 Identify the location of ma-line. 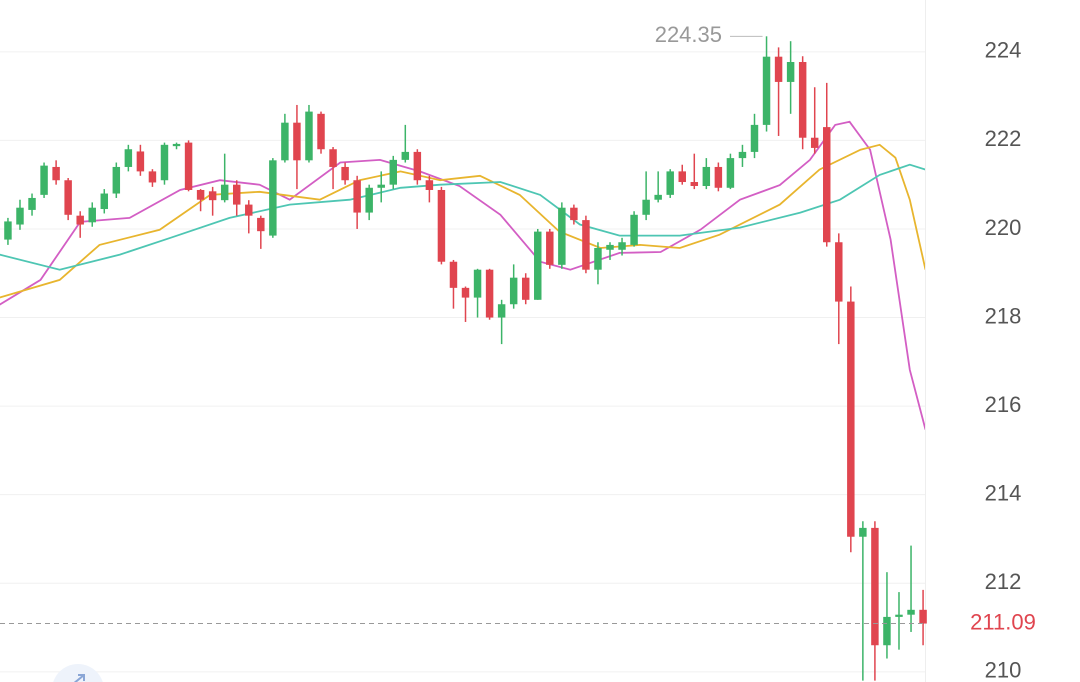
(462, 217).